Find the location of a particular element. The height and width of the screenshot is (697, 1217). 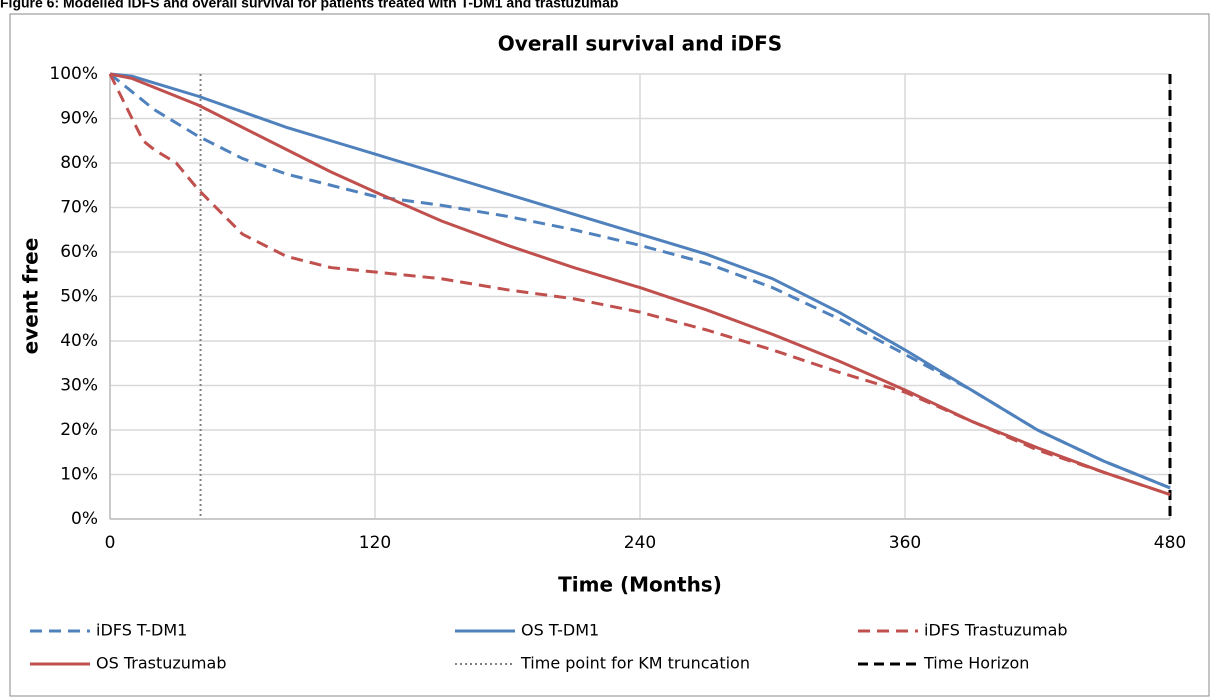

x-axis-label: Time (Months) is located at coordinates (640, 585).